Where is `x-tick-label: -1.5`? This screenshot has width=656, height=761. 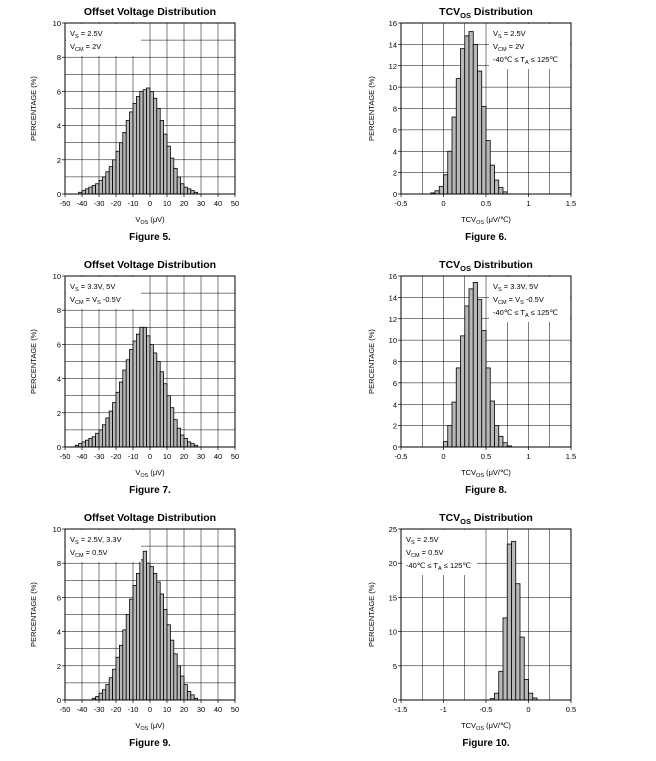
x-tick-label: -1.5 is located at coordinates (401, 709).